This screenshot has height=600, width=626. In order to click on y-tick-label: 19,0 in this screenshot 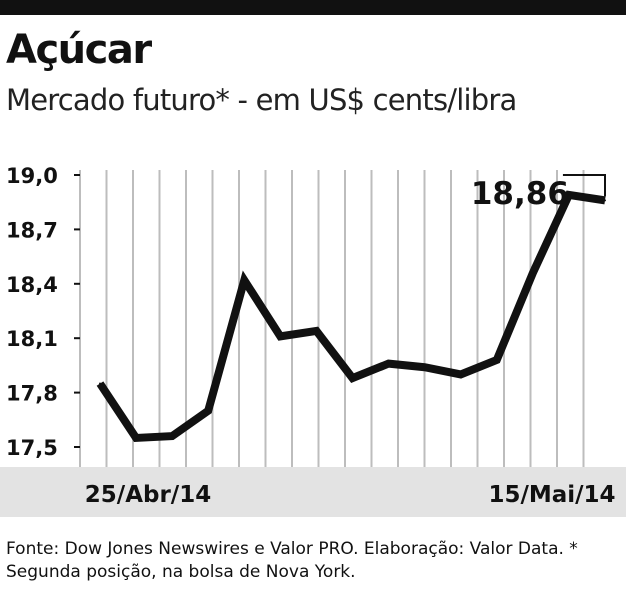, I will do `click(32, 176)`.